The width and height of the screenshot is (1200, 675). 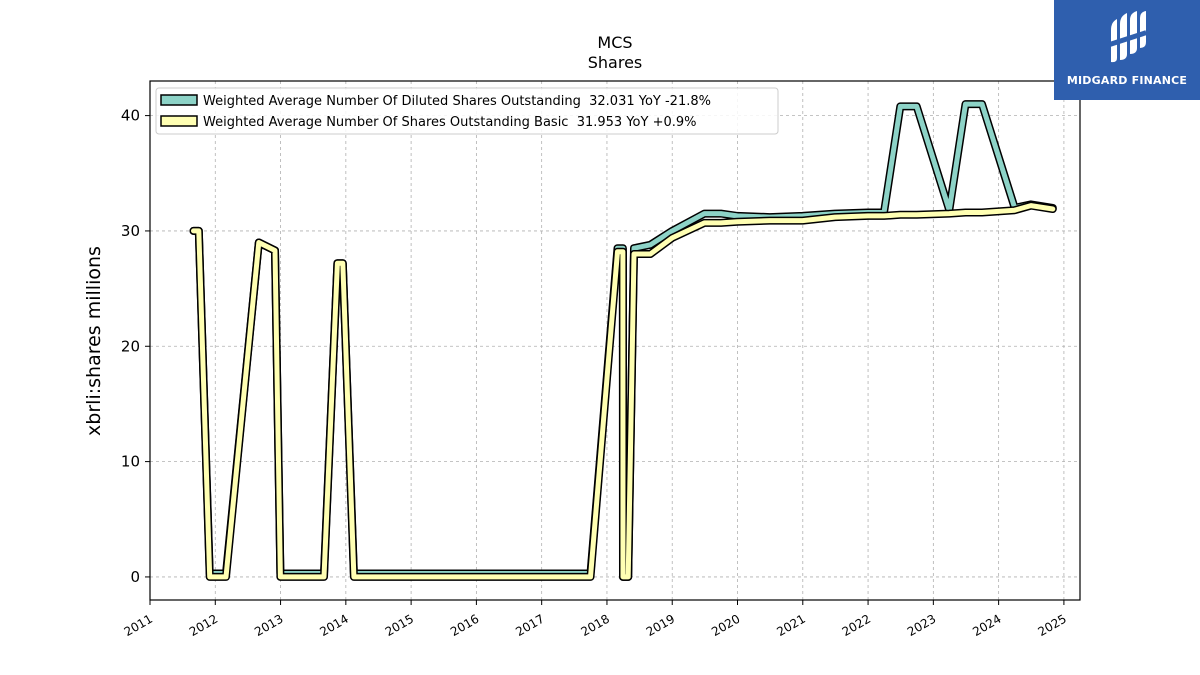 What do you see at coordinates (464, 625) in the screenshot?
I see `x-tick-label: 2016` at bounding box center [464, 625].